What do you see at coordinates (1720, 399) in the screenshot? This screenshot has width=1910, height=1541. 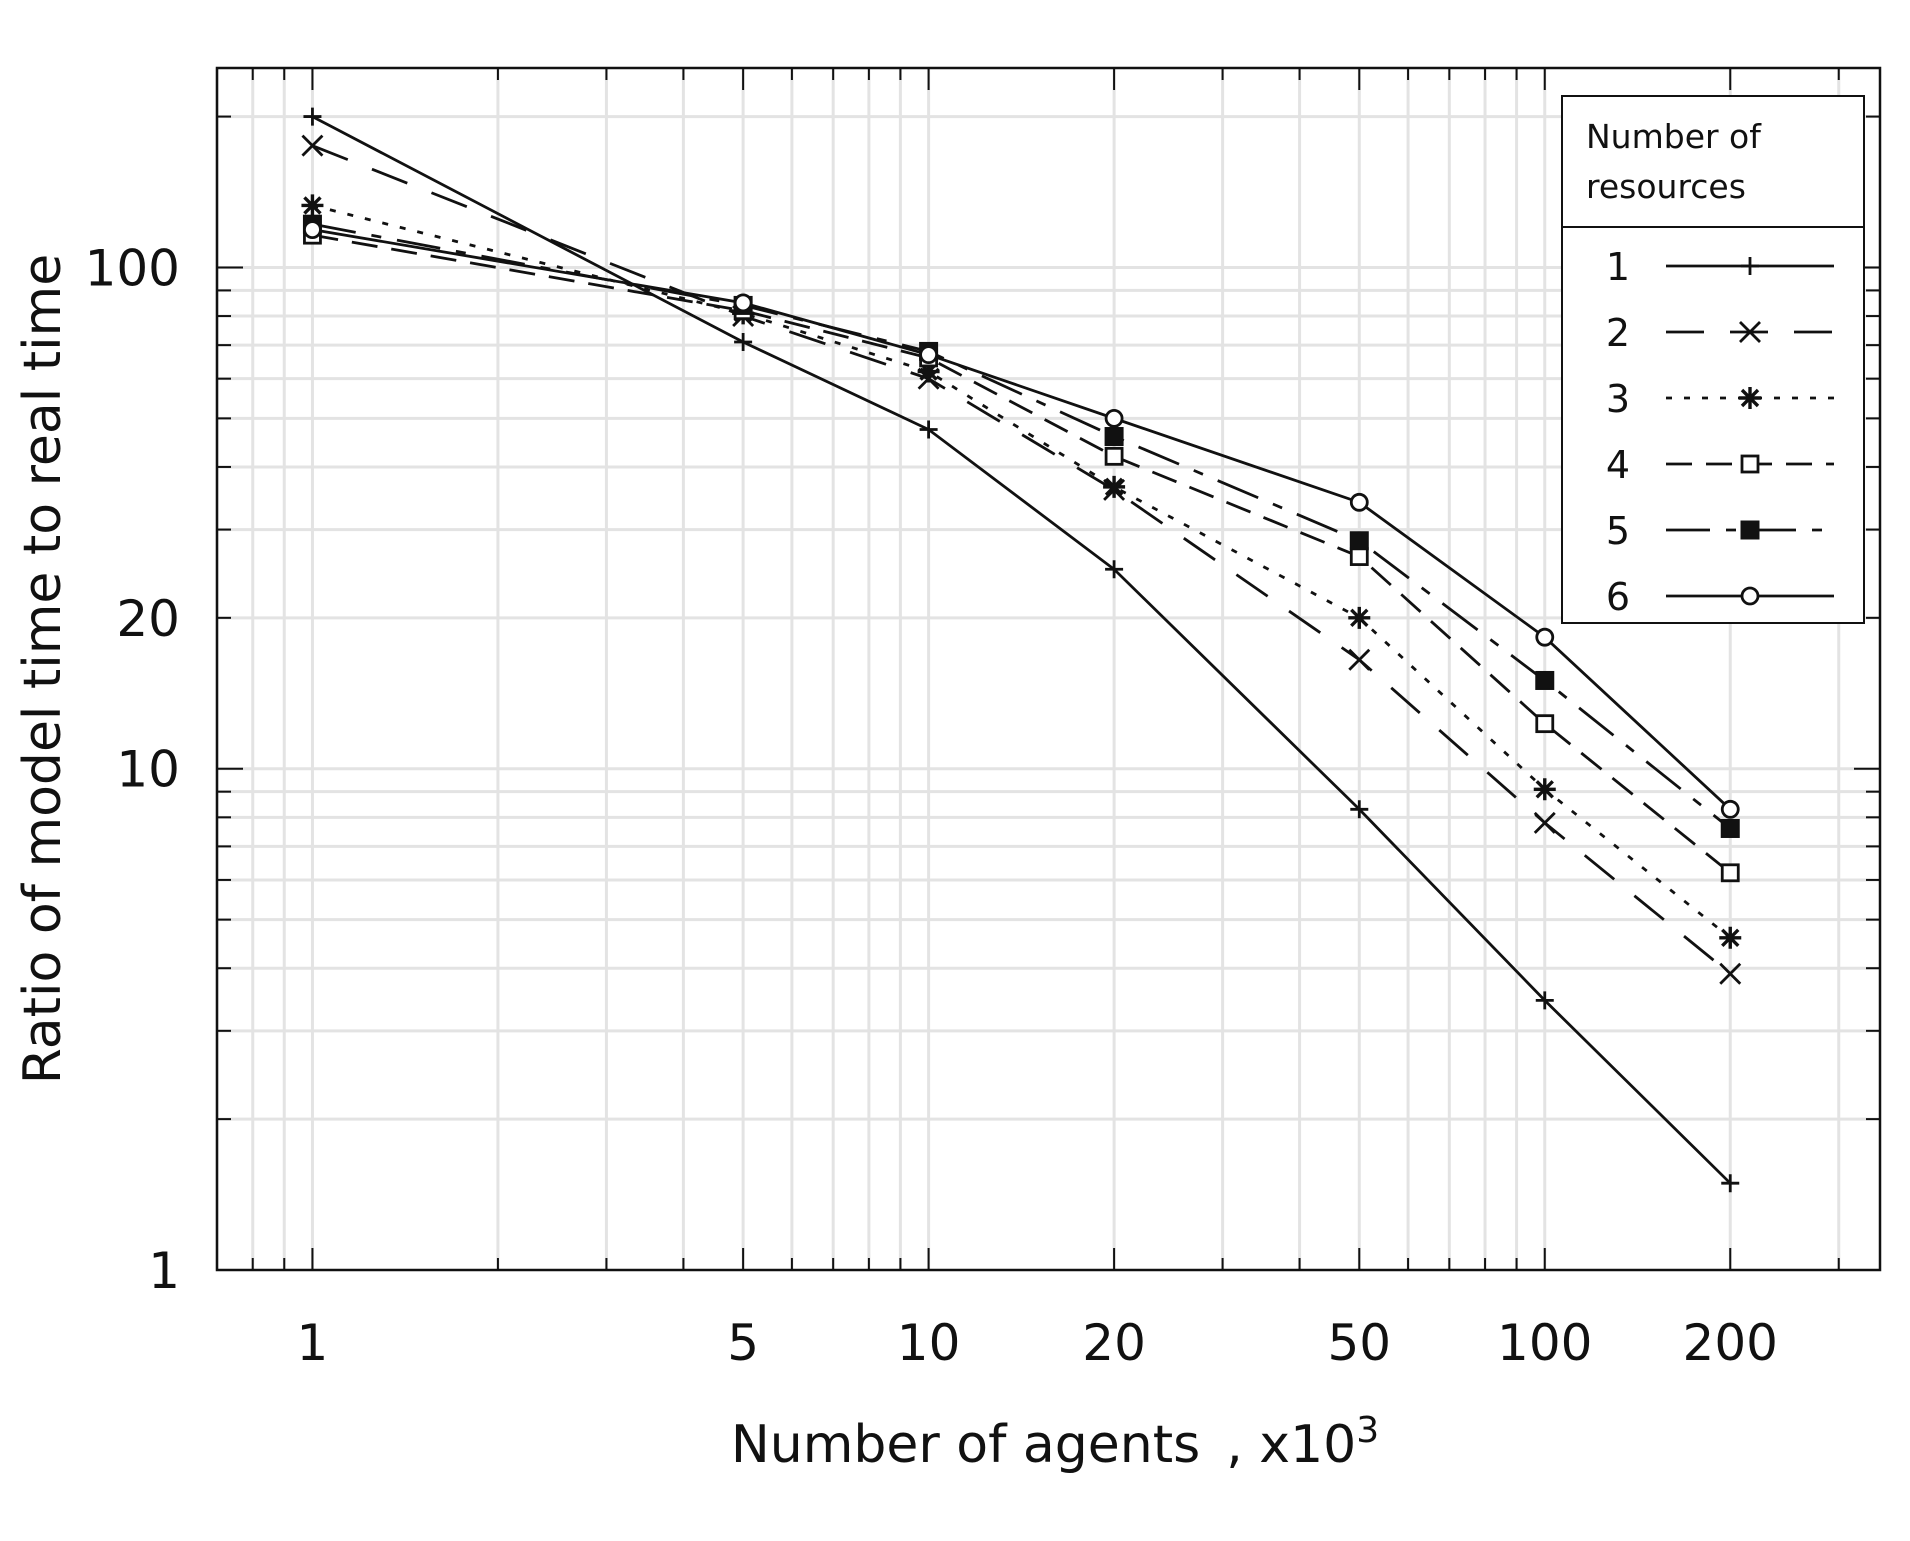 I see `legend-item-3: 3` at bounding box center [1720, 399].